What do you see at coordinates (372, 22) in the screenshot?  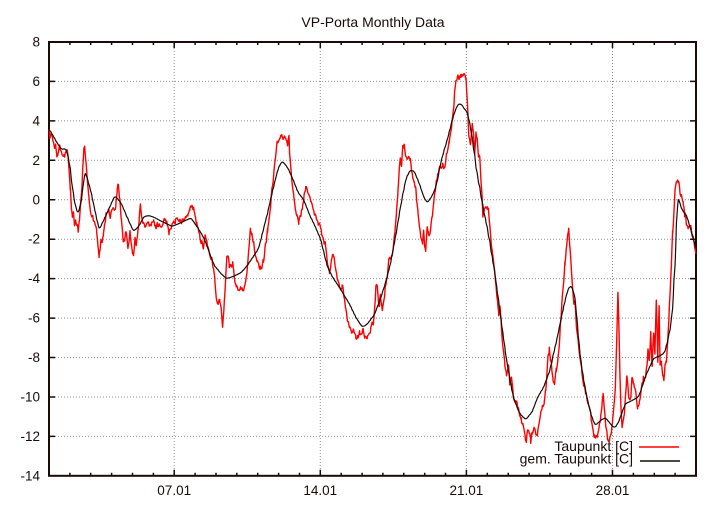 I see `svg-text: VP-Porta Monthly Data` at bounding box center [372, 22].